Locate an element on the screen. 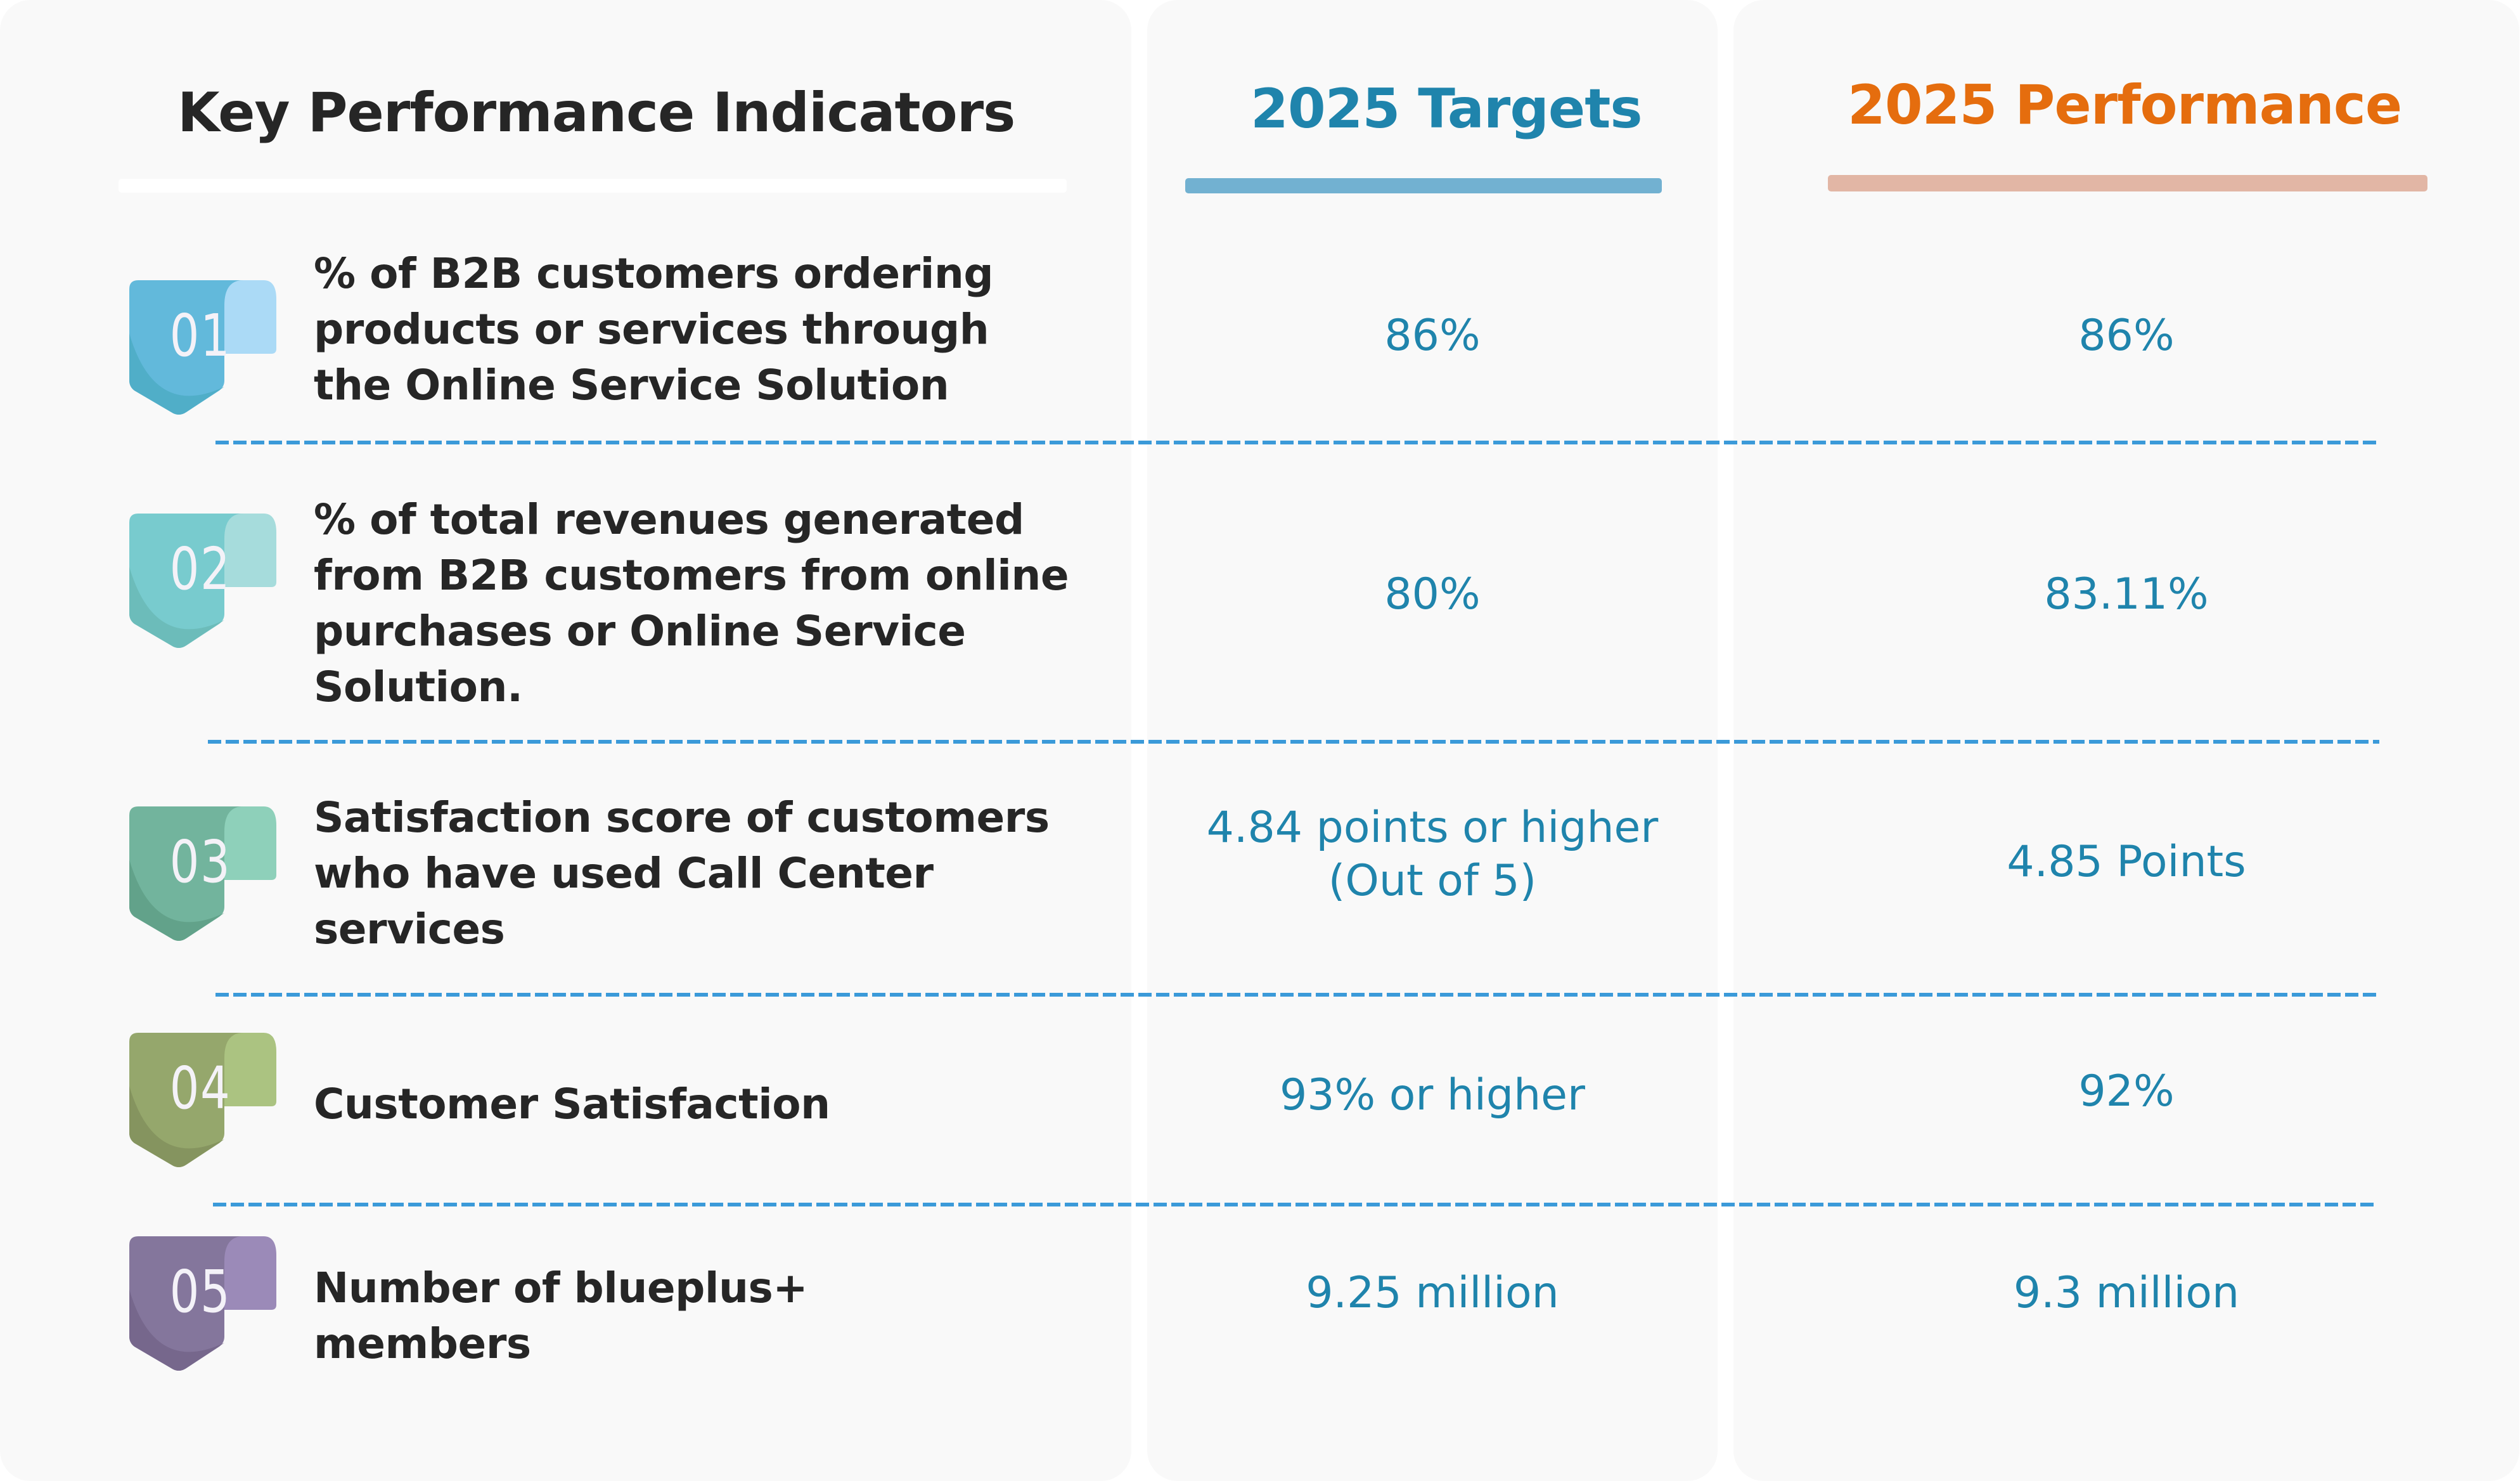 This screenshot has height=1481, width=2520. kpi-number: 01 is located at coordinates (200, 336).